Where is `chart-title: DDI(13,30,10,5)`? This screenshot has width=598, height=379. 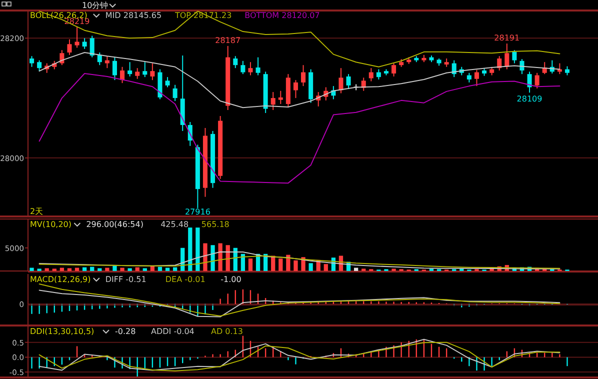
chart-title: DDI(13,30,10,5) is located at coordinates (62, 331).